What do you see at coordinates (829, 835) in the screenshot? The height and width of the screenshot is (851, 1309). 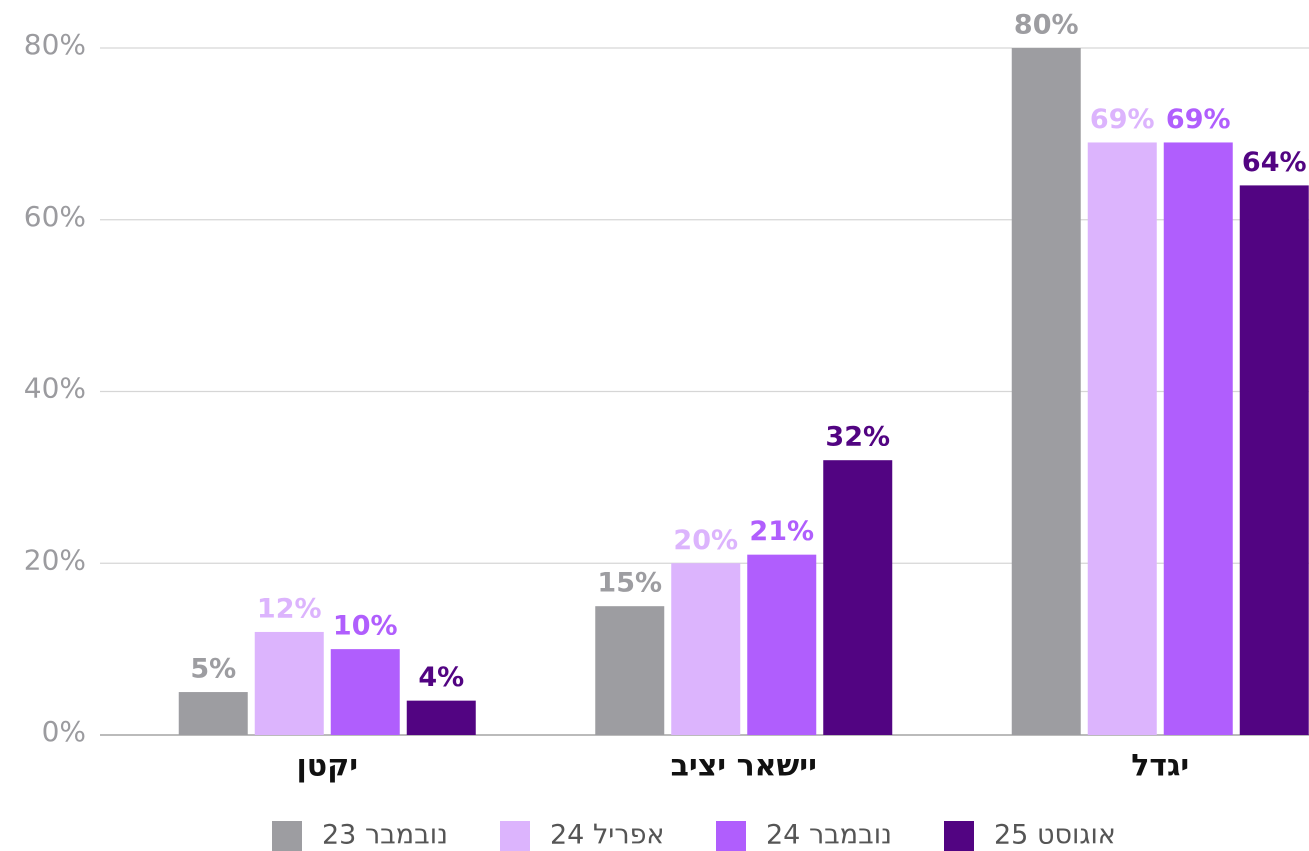 I see `legend-label: נובמבר 24` at bounding box center [829, 835].